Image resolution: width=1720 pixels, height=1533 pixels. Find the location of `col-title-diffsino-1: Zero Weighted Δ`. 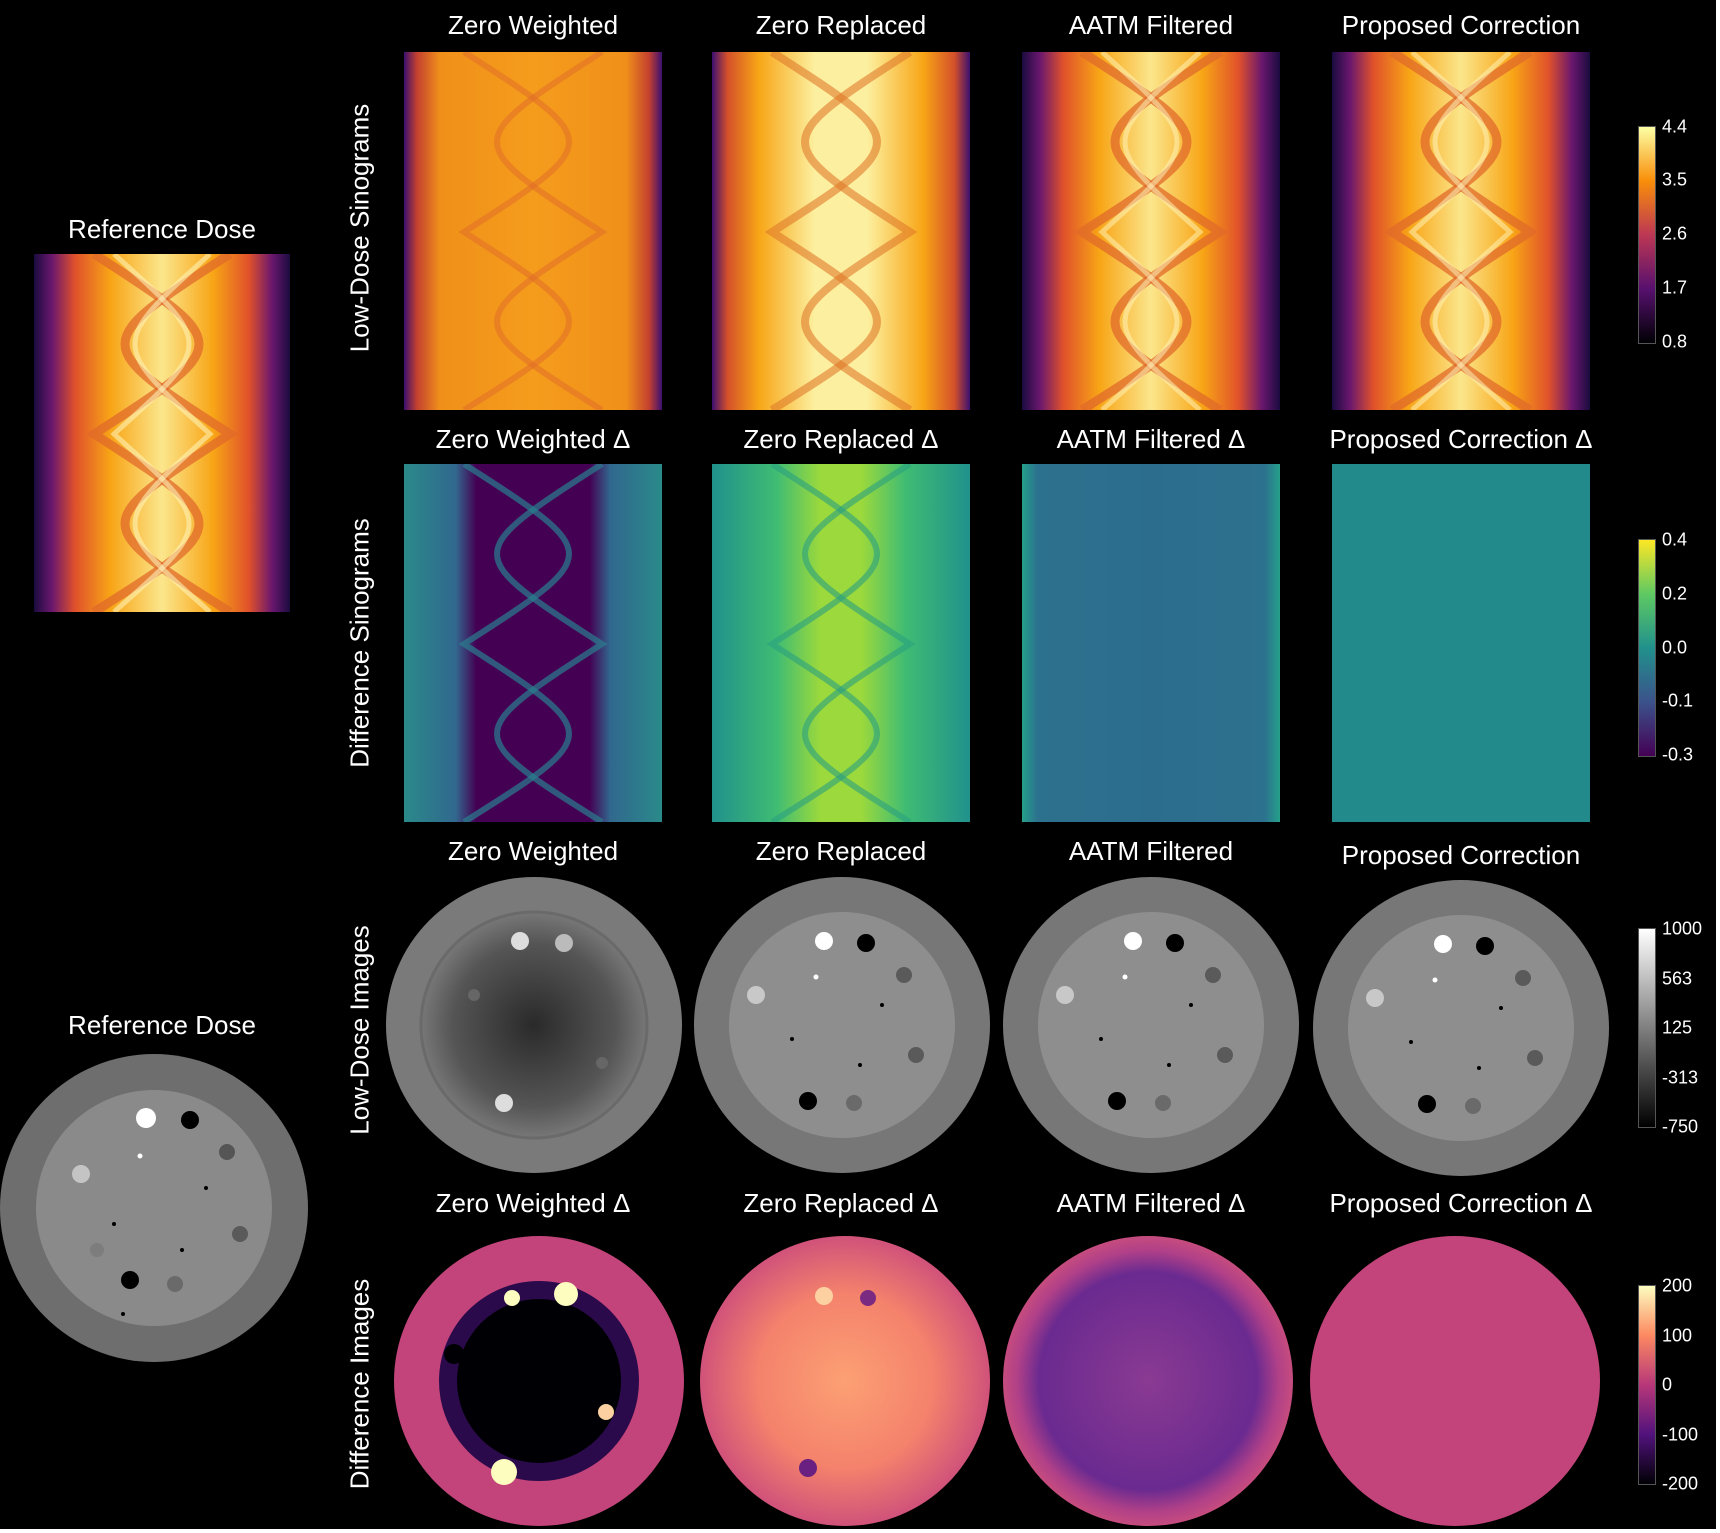

col-title-diffsino-1: Zero Weighted Δ is located at coordinates (533, 439).